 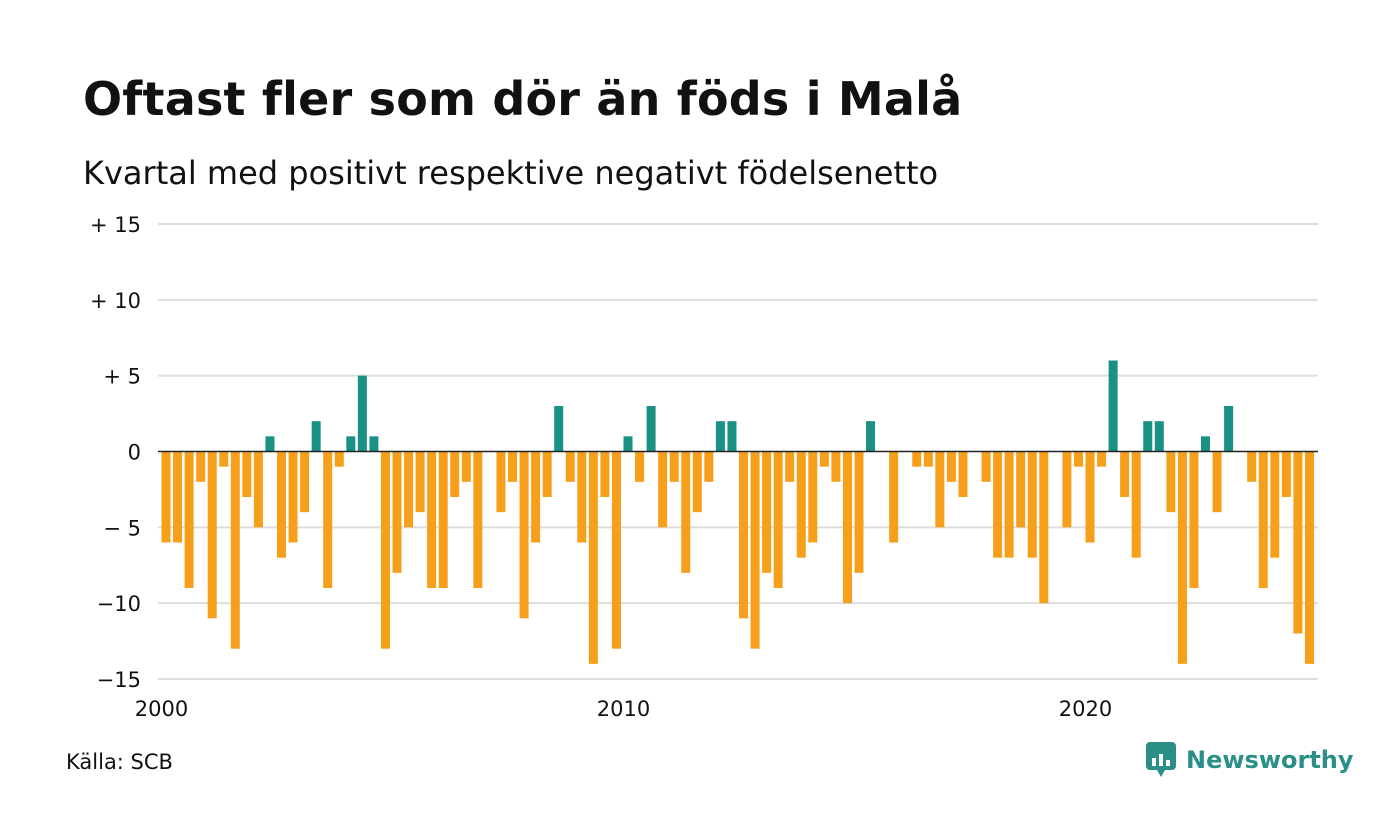 I want to click on y-tick-label: 0, so click(x=134, y=453).